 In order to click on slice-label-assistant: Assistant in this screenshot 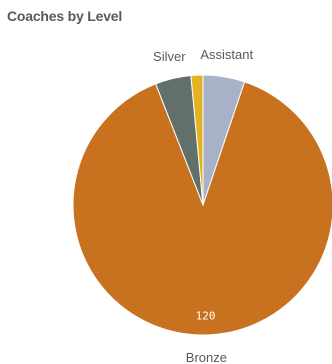, I will do `click(226, 54)`.